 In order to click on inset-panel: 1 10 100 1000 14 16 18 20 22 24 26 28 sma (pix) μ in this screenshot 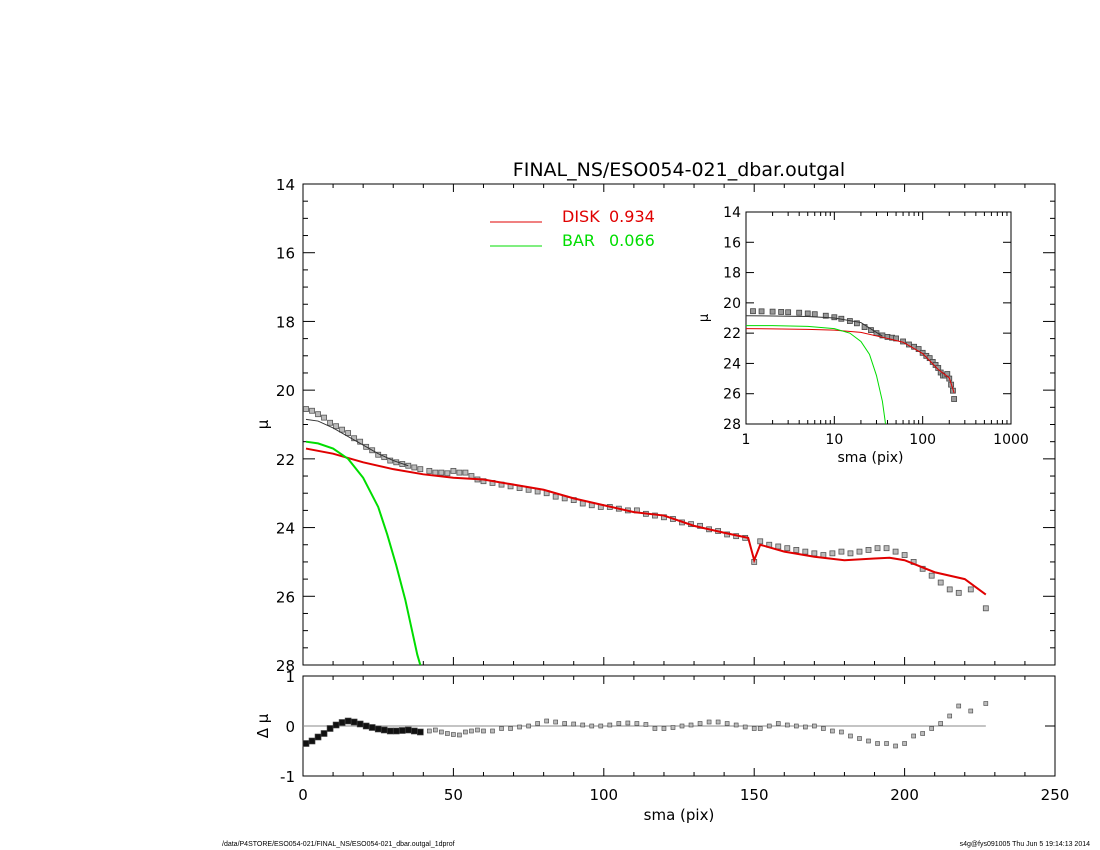, I will do `click(863, 335)`.